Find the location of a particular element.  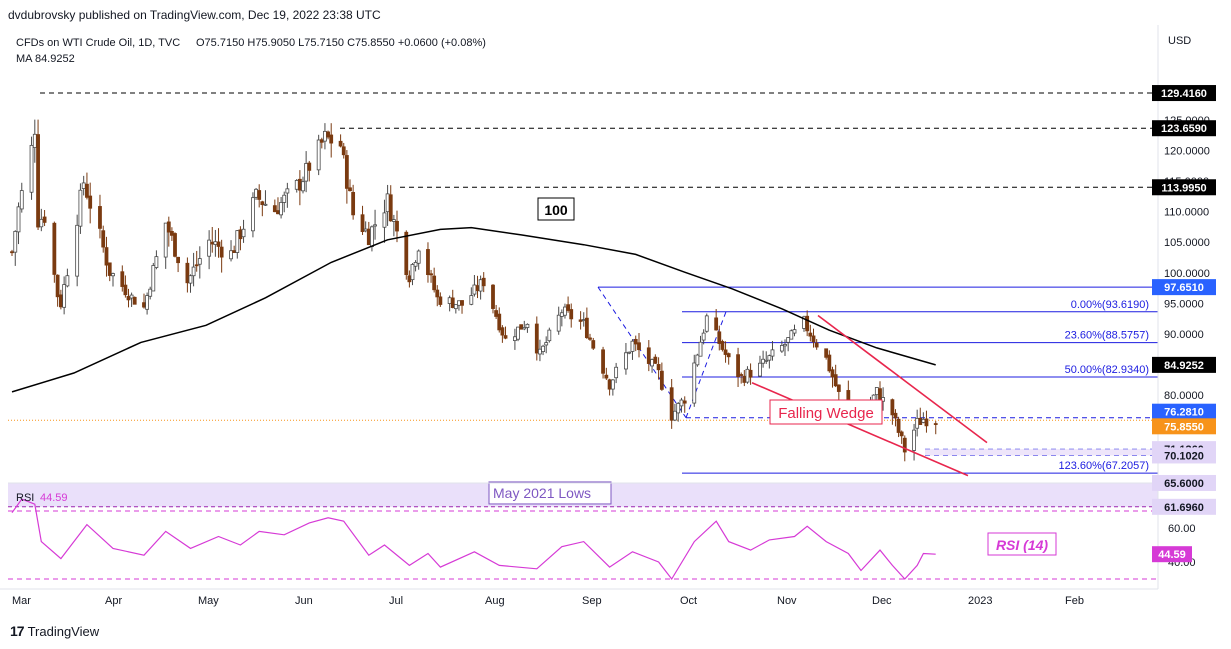

tradingview-logo-icon: 17 is located at coordinates (17, 631).